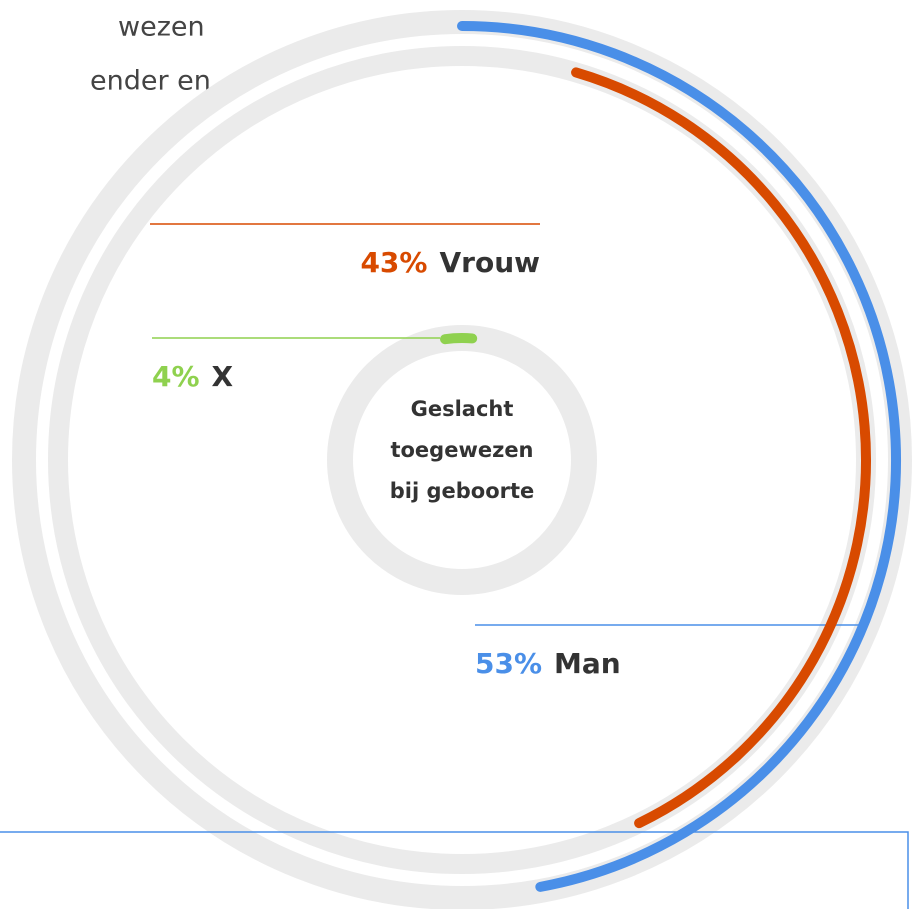  I want to click on value-label: 43%, so click(393, 262).